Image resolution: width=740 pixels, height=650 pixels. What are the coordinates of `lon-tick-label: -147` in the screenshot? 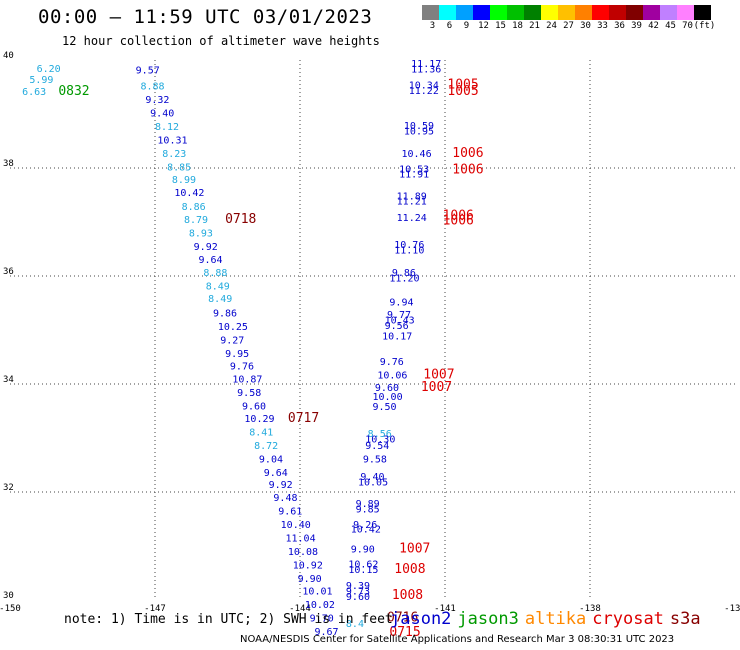 It's located at (155, 609).